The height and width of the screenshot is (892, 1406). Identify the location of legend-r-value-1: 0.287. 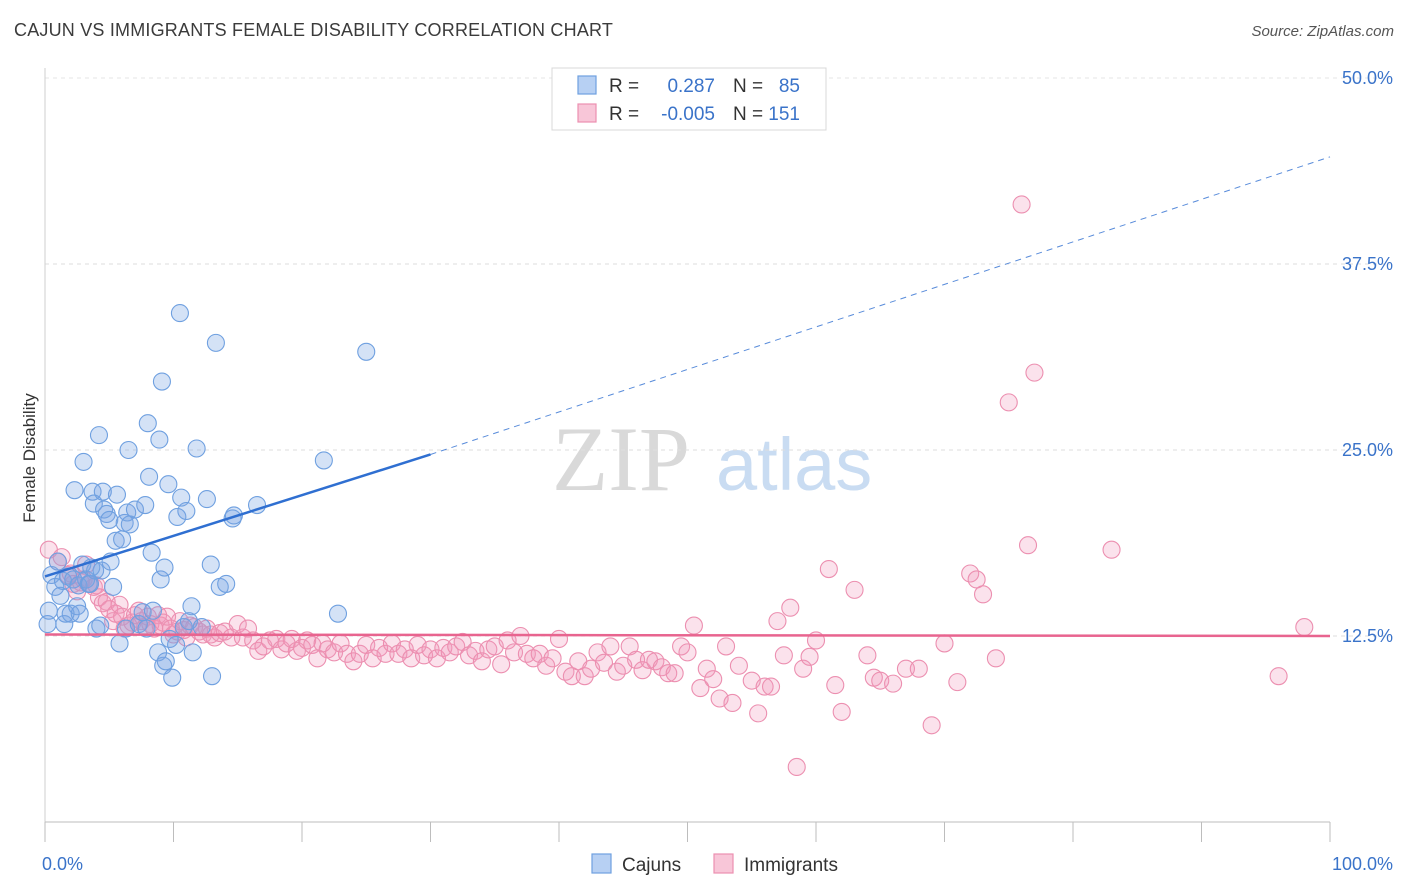
(691, 86).